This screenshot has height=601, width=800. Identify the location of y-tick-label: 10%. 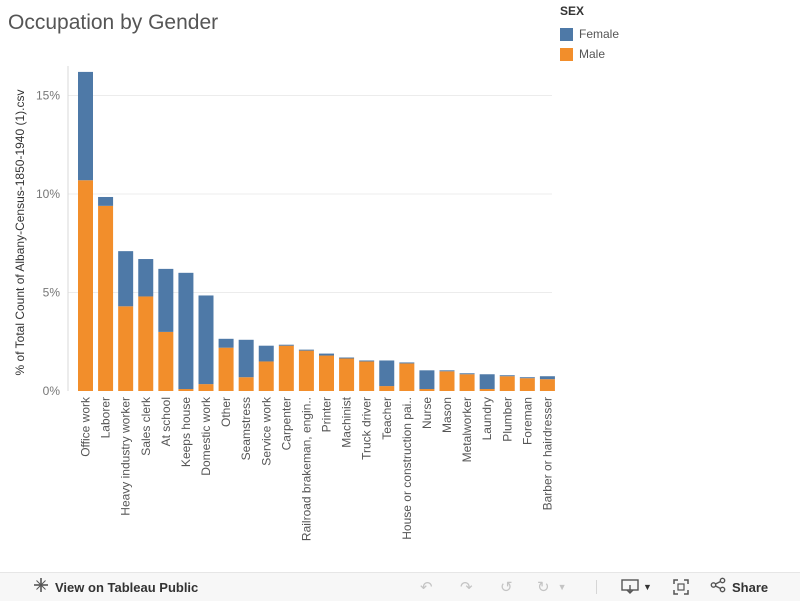
(48, 194).